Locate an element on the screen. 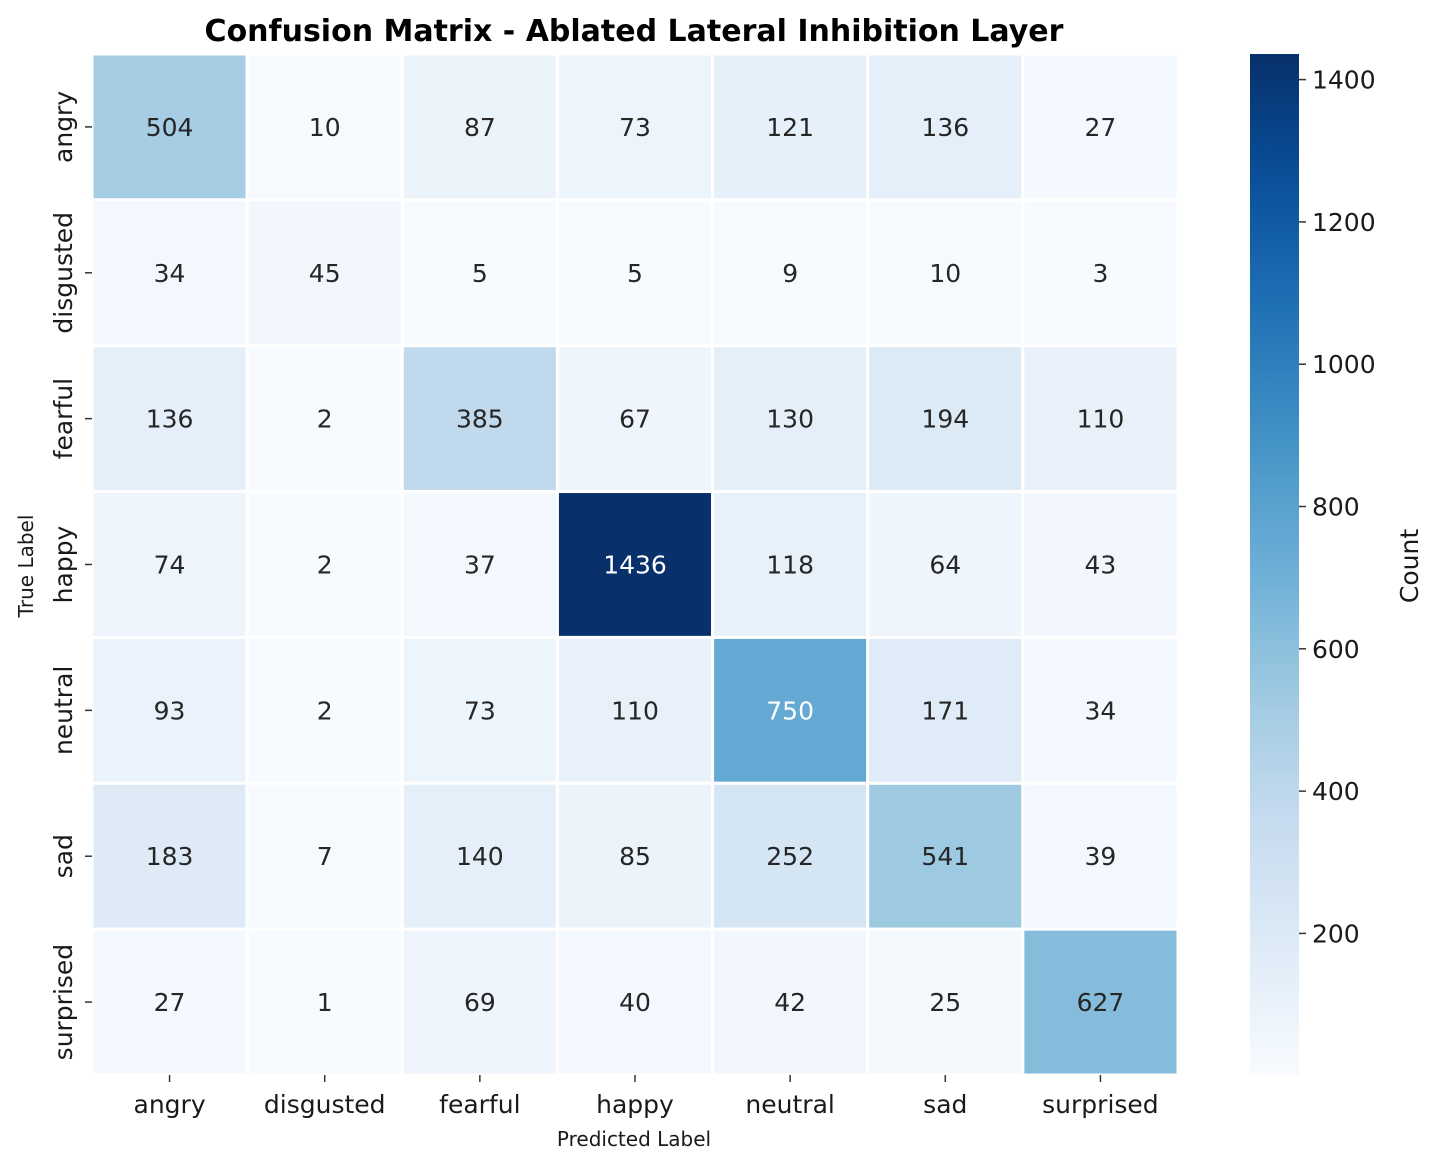 Image resolution: width=1438 pixels, height=1172 pixels. cell-value-label: 1 is located at coordinates (325, 1002).